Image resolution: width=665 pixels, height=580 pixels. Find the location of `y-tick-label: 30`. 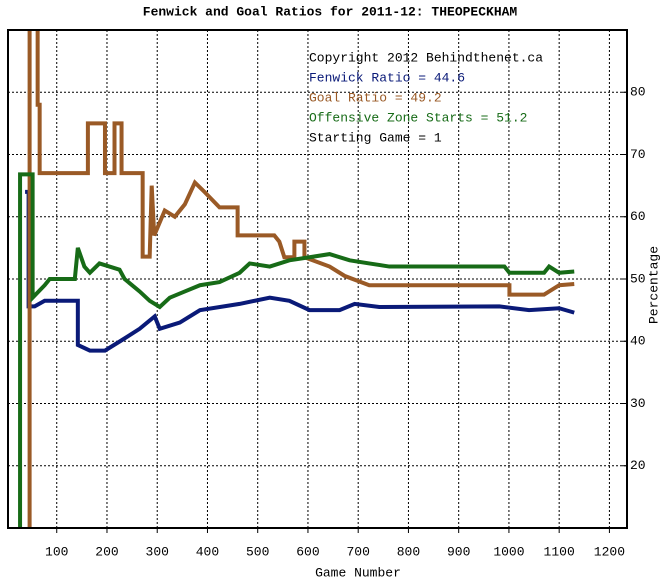

y-tick-label: 30 is located at coordinates (638, 403).